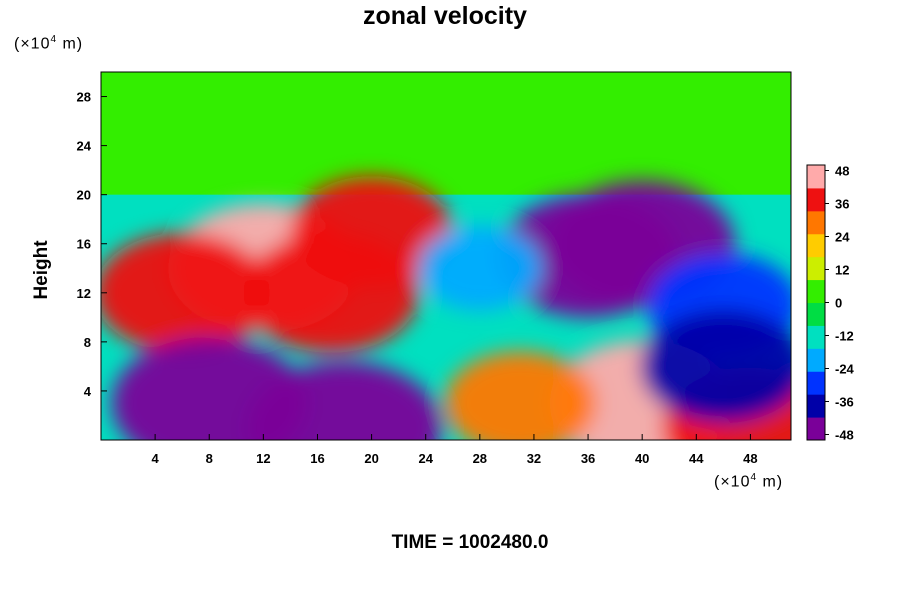 The width and height of the screenshot is (900, 600). Describe the element at coordinates (84, 97) in the screenshot. I see `y-tick-label: 28` at that location.